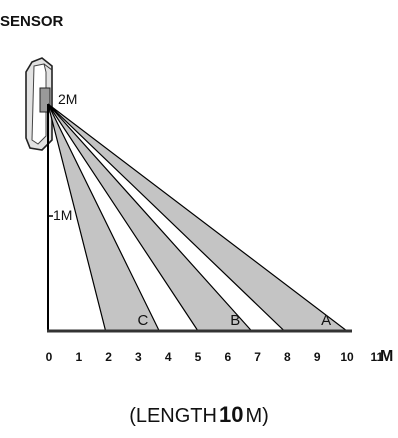  What do you see at coordinates (49, 357) in the screenshot?
I see `distance-tick-0: 0` at bounding box center [49, 357].